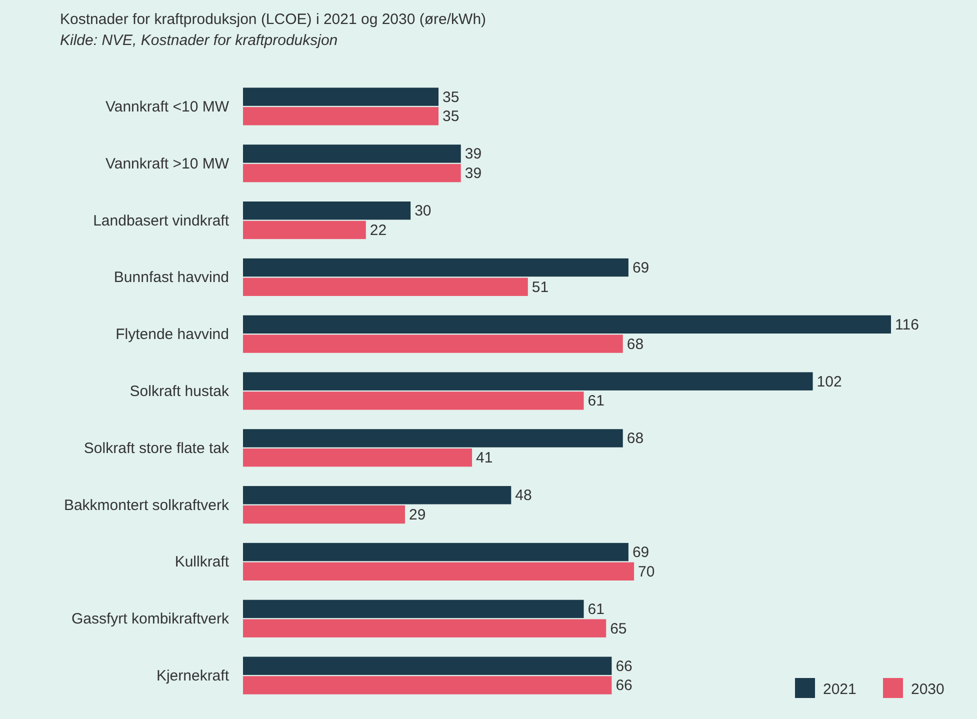 The width and height of the screenshot is (977, 719). Describe the element at coordinates (378, 230) in the screenshot. I see `data-label: 22` at that location.